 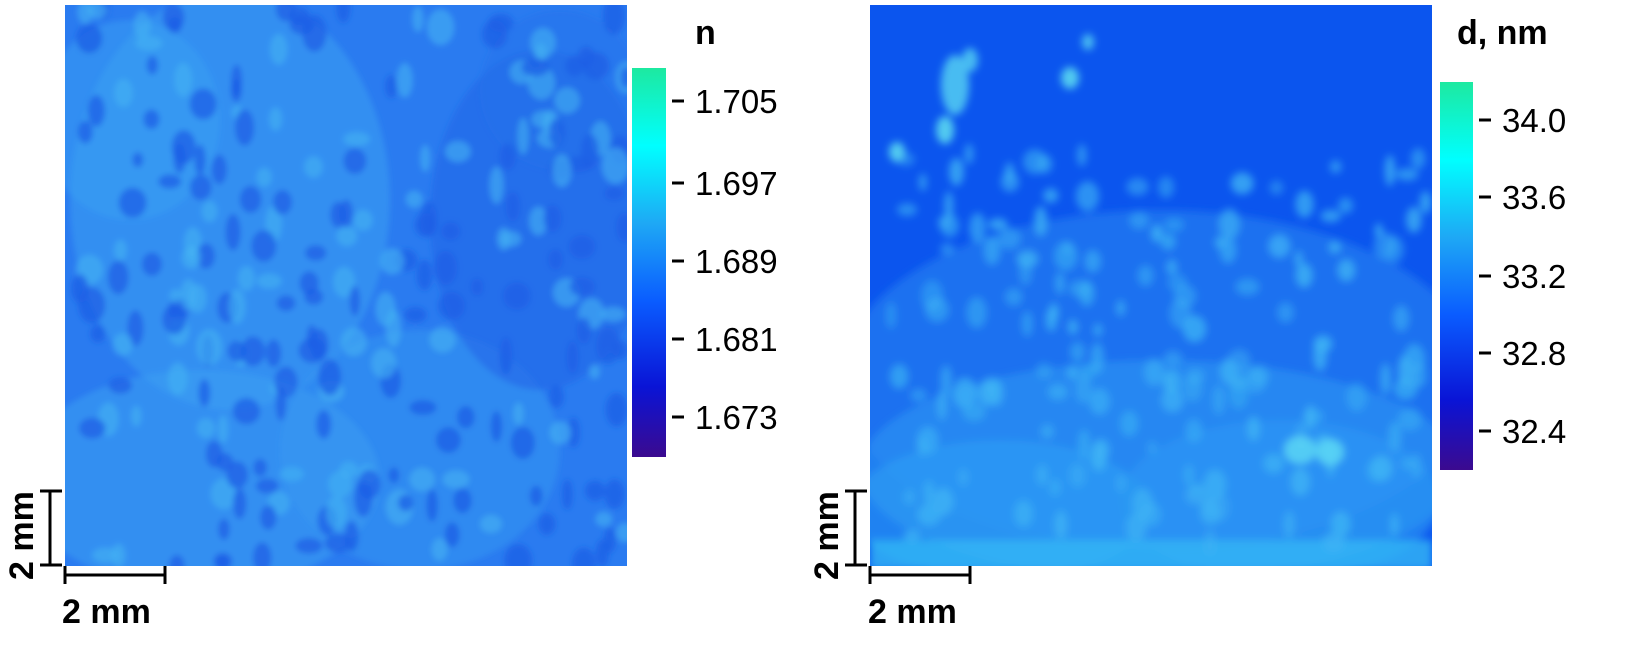 What do you see at coordinates (1534, 276) in the screenshot?
I see `colorbar-tick-label: 33.2` at bounding box center [1534, 276].